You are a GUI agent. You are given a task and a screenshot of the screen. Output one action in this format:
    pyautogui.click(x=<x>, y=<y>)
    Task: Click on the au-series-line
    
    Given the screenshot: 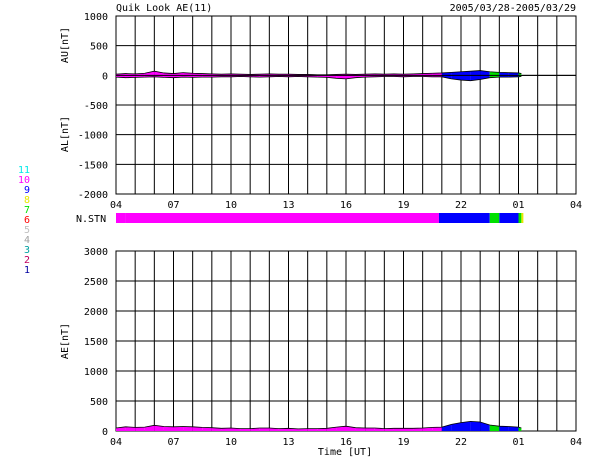 What is the action you would take?
    pyautogui.click(x=318, y=73)
    